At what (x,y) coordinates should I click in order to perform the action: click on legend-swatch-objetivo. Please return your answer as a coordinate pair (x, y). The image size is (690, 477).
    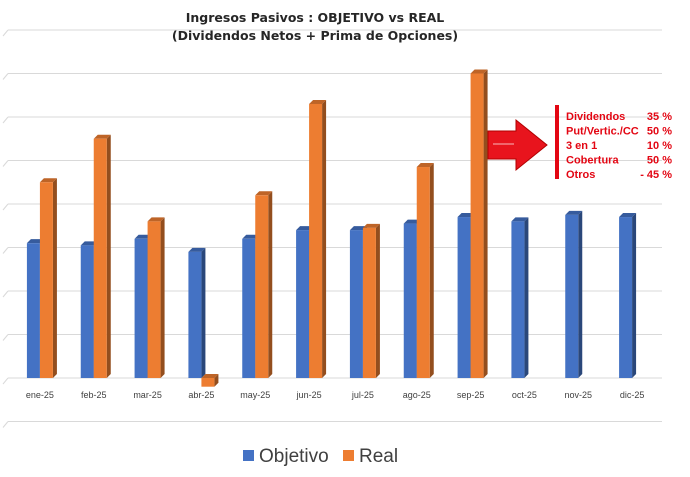
    Looking at the image, I should click on (248, 455).